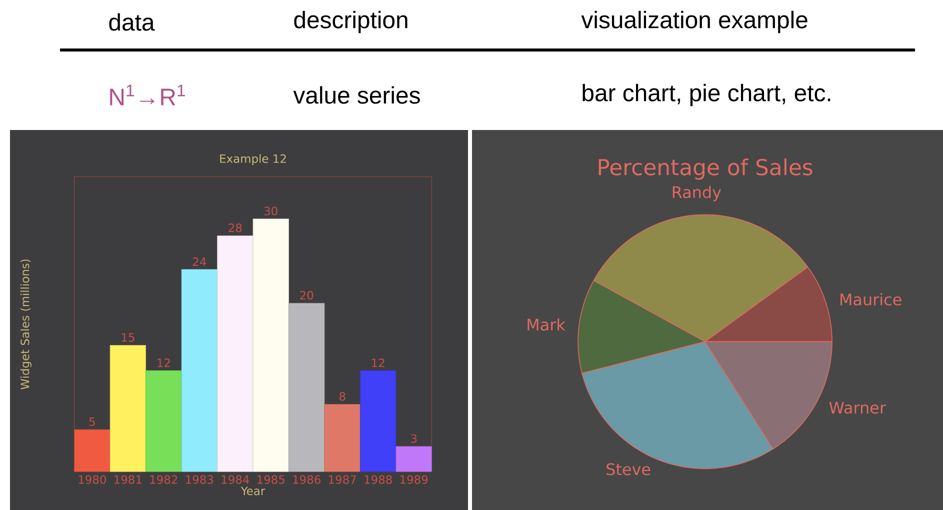  Describe the element at coordinates (164, 479) in the screenshot. I see `x-tick-label: 1982` at that location.